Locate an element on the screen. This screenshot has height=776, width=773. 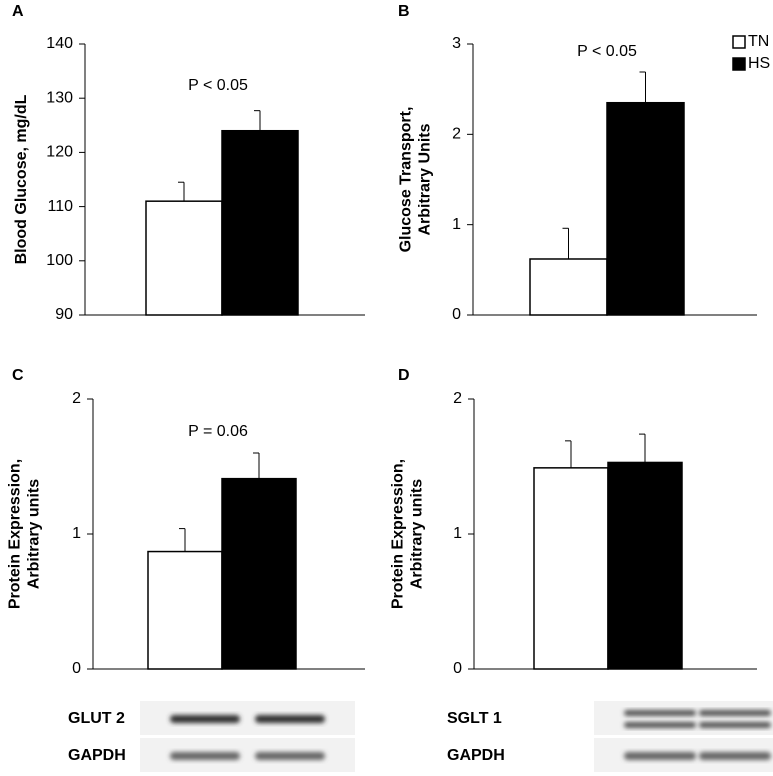
y-tick-label: 110 is located at coordinates (60, 206).